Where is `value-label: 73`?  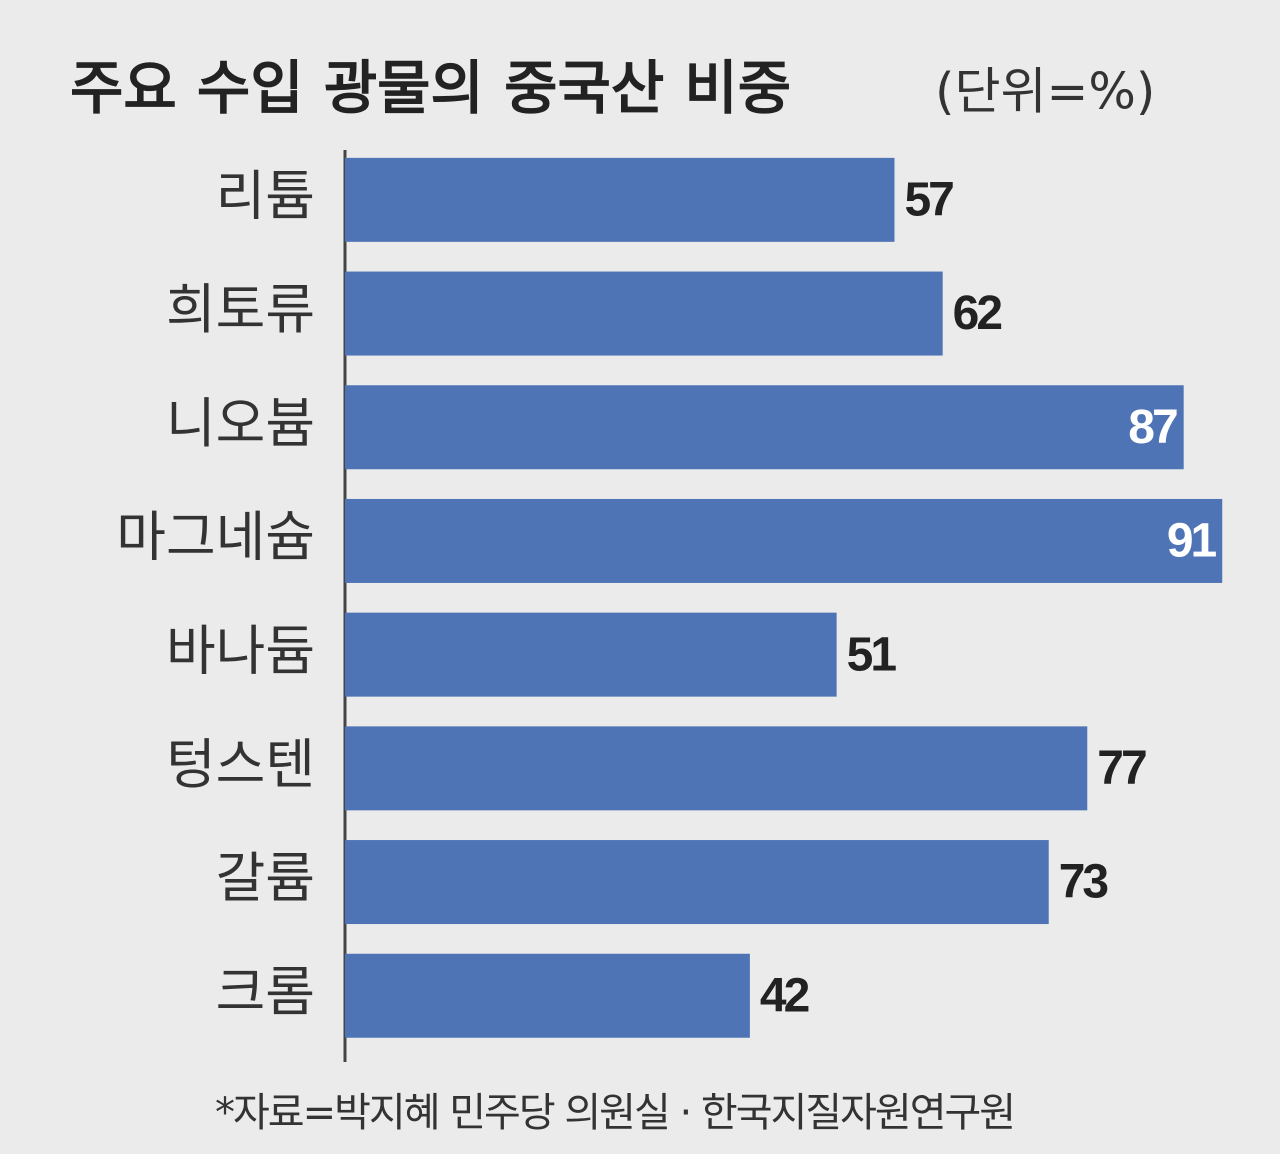 value-label: 73 is located at coordinates (1083, 882).